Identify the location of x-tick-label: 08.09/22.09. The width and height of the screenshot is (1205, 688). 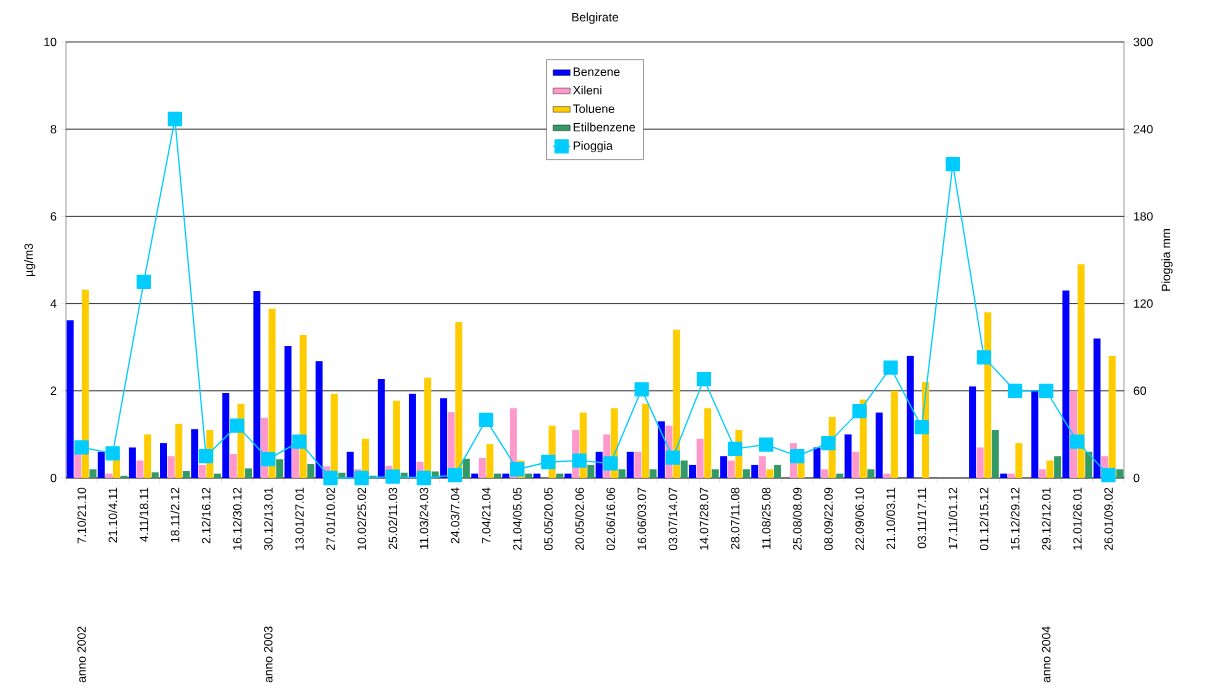
(828, 519).